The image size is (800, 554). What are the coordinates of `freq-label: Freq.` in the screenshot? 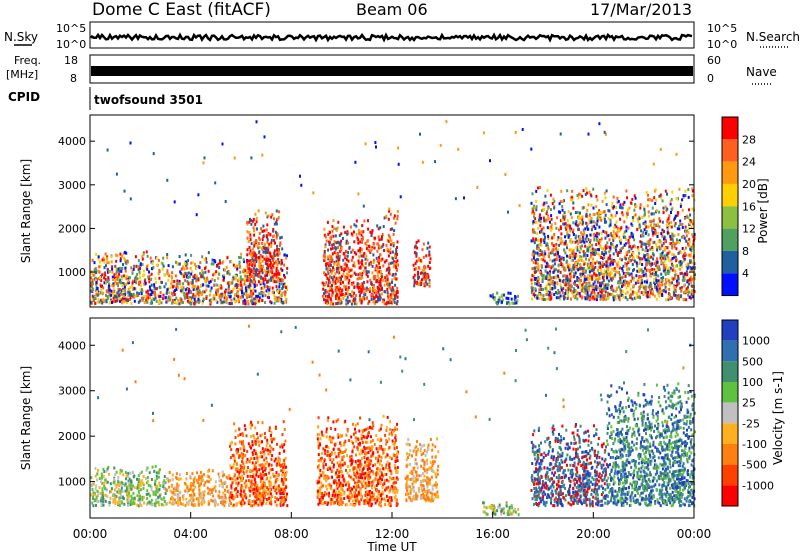 It's located at (27, 60).